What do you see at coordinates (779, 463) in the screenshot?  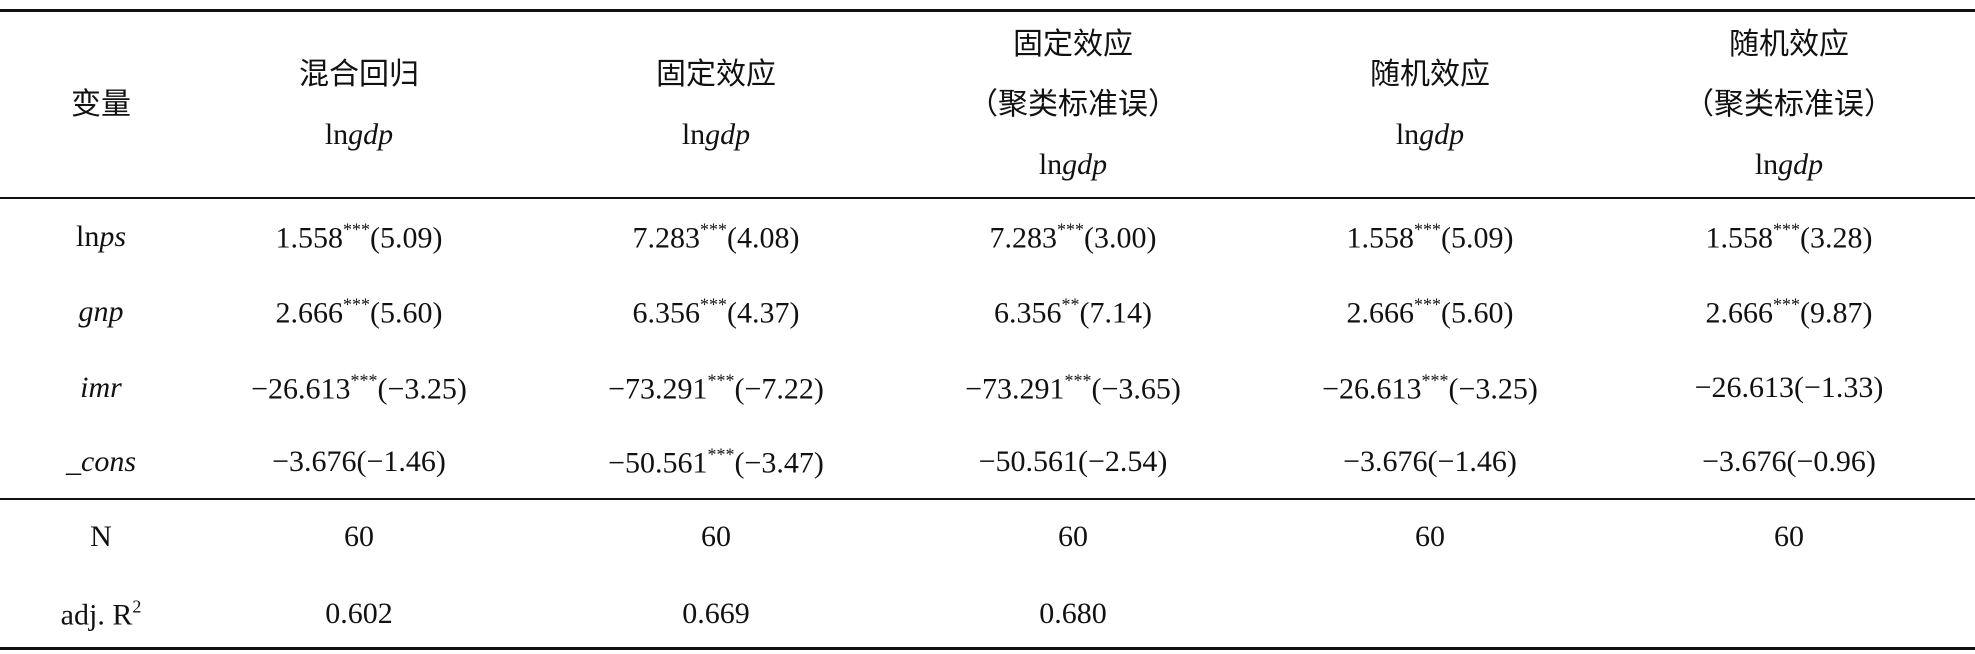 I see `t-statistic: (−3.47)` at bounding box center [779, 463].